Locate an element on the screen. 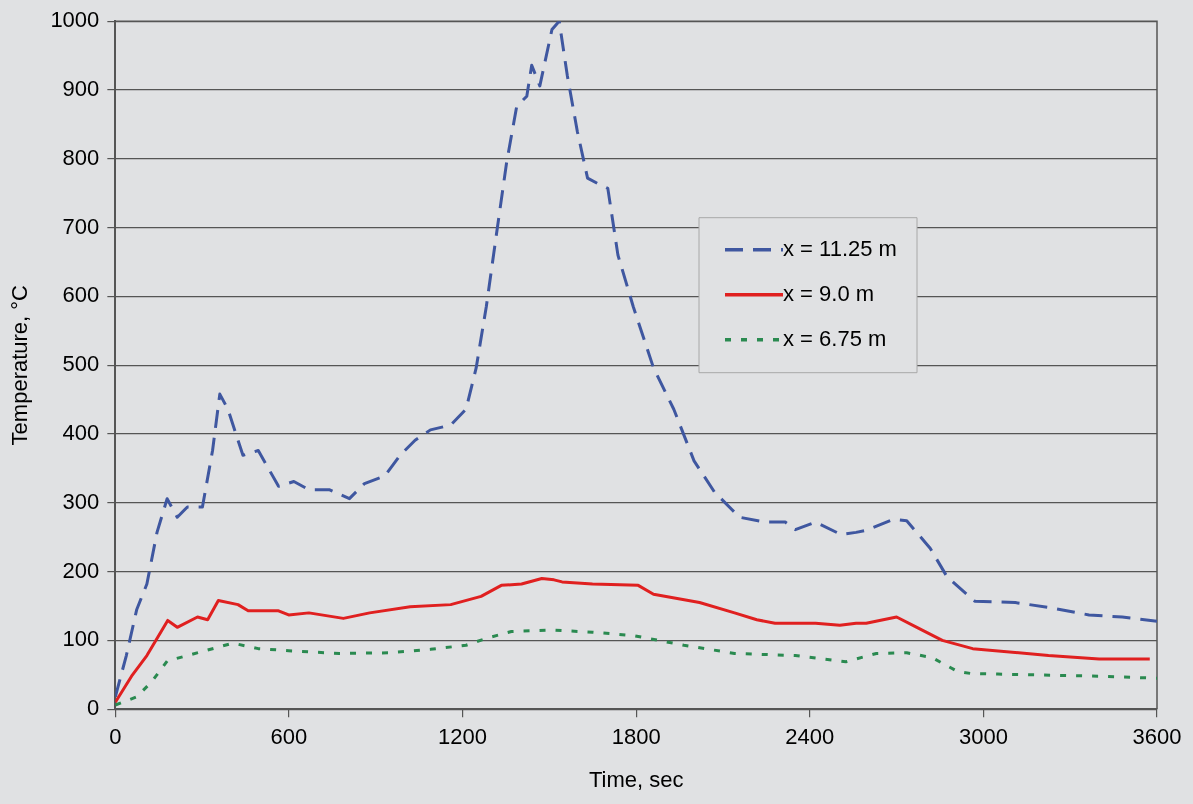 This screenshot has height=804, width=1193. y-tick-label: 800 is located at coordinates (81, 157).